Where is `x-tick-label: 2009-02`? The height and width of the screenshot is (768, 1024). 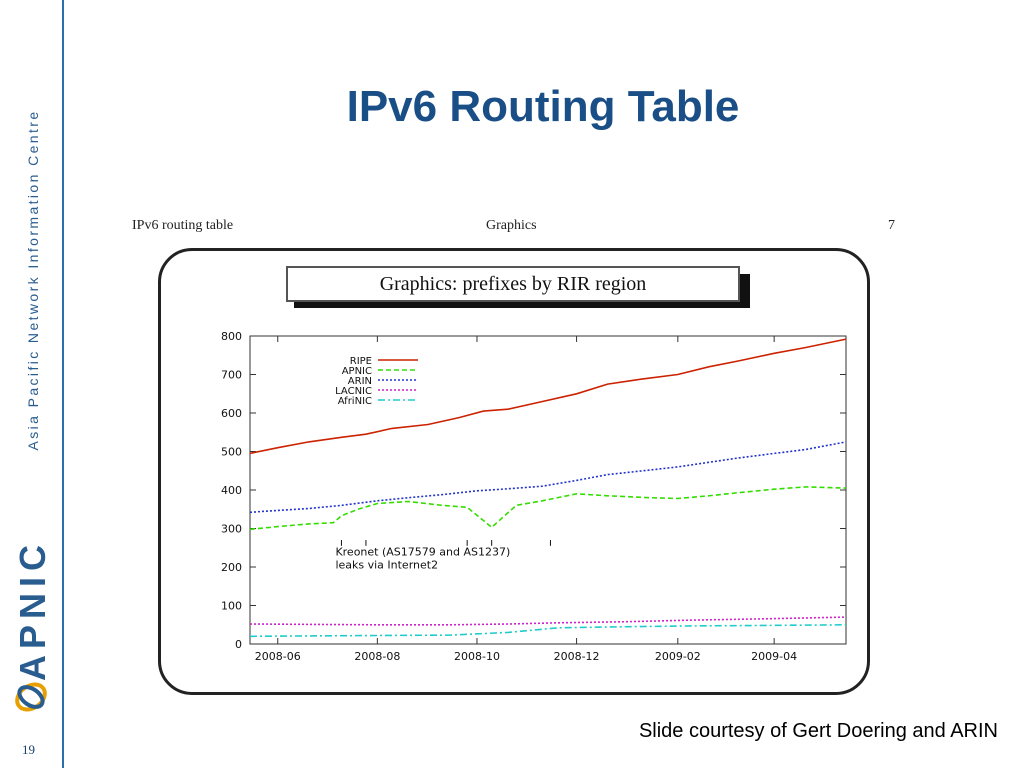 x-tick-label: 2009-02 is located at coordinates (678, 656).